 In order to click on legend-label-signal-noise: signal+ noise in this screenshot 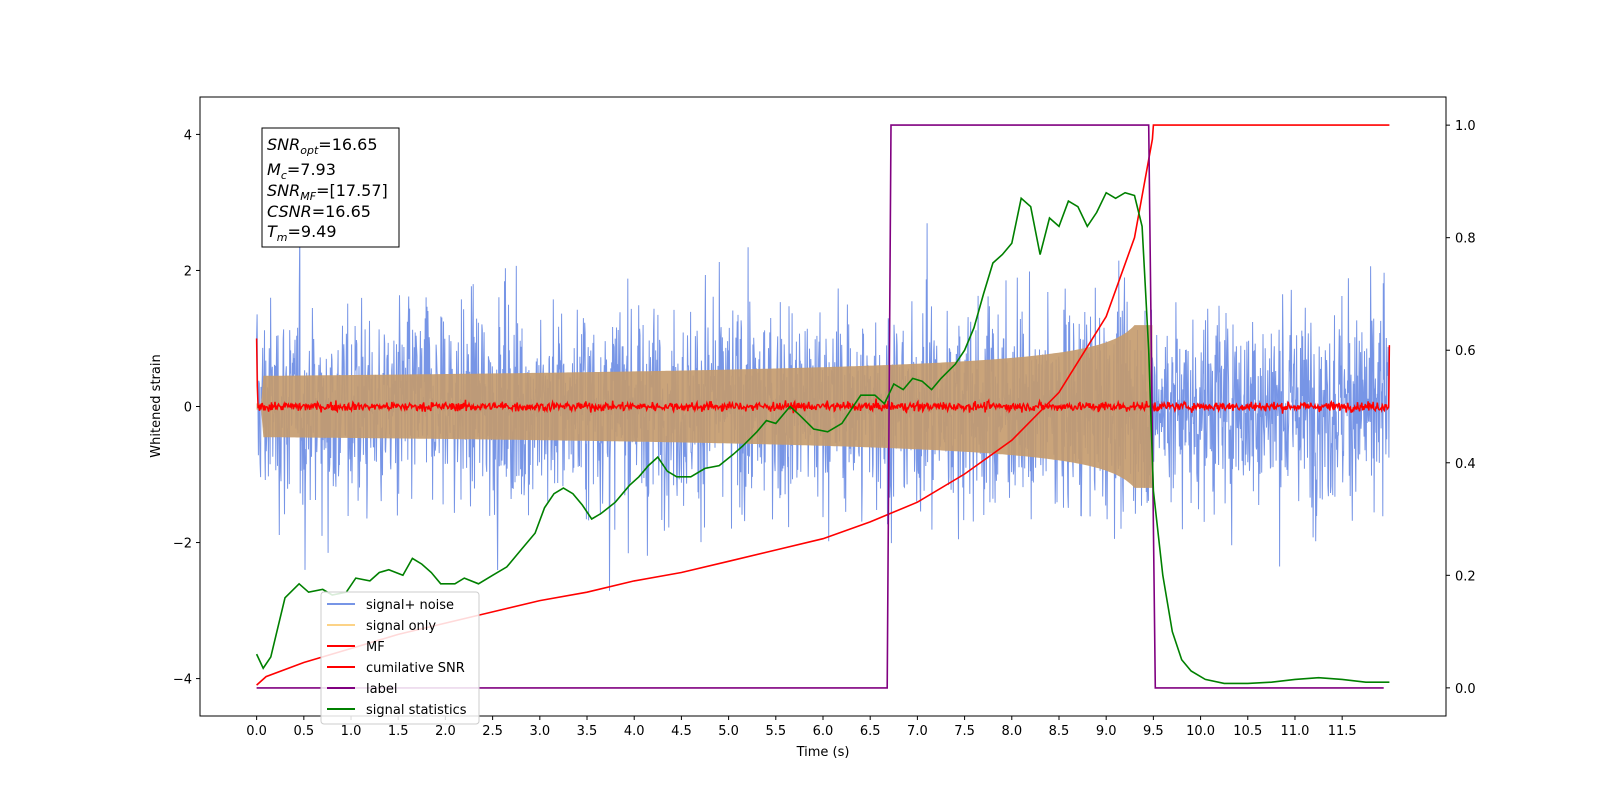, I will do `click(410, 605)`.